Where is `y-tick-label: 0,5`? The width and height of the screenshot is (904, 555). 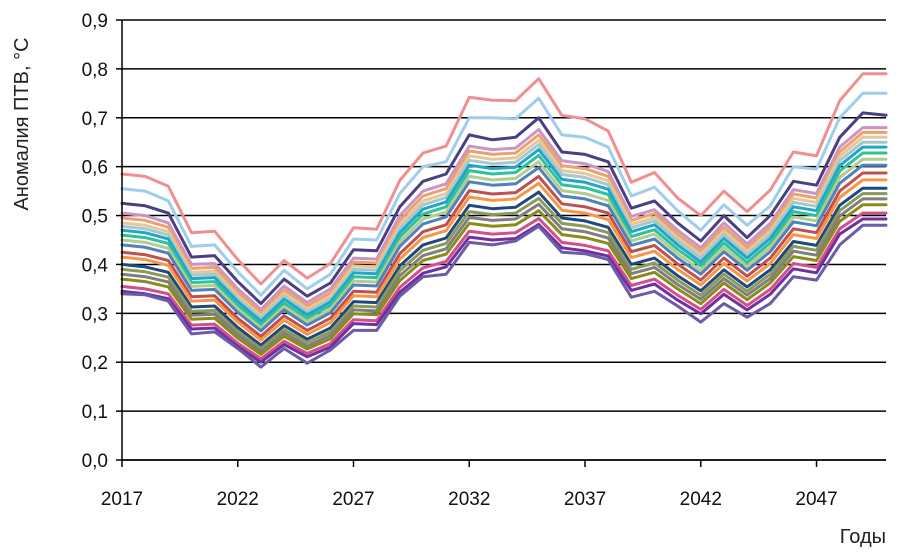
y-tick-label: 0,5 is located at coordinates (95, 217).